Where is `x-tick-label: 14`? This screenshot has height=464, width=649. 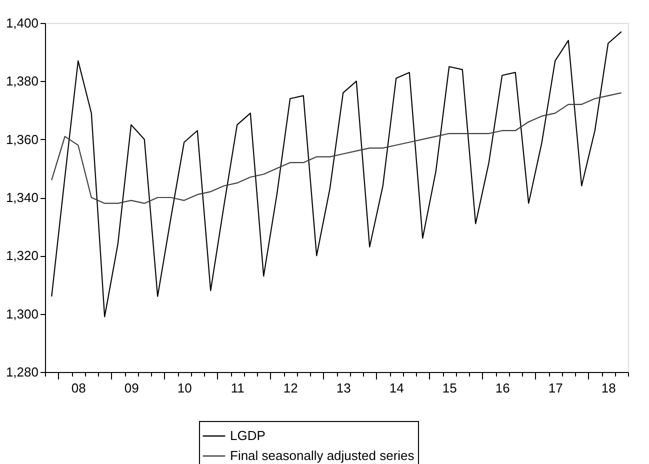
x-tick-label: 14 is located at coordinates (396, 388).